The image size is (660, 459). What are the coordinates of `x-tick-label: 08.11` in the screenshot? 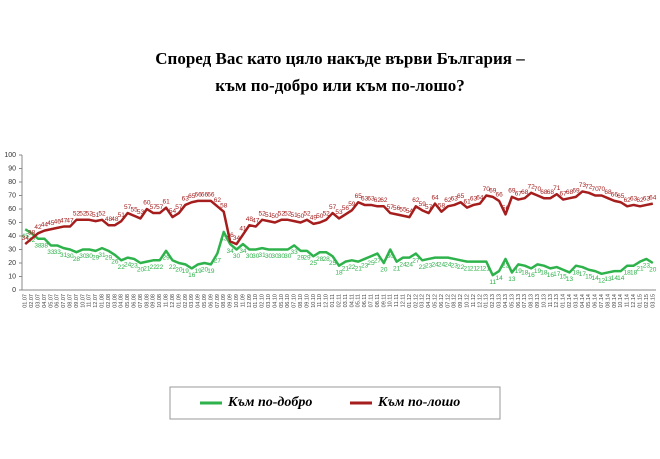 It's located at (378, 300).